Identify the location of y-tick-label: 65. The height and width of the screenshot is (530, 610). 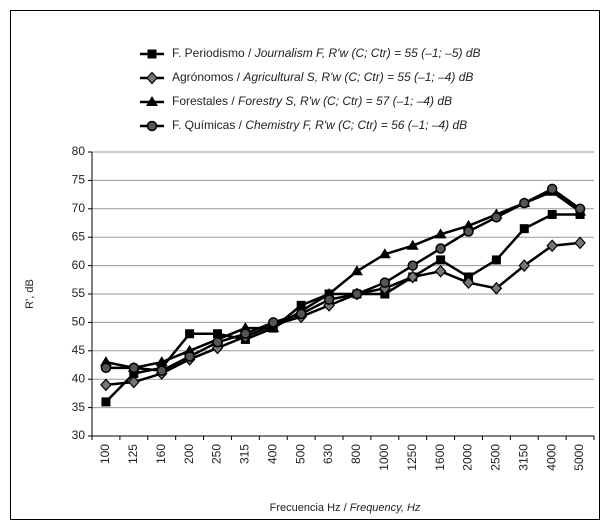
(79, 236).